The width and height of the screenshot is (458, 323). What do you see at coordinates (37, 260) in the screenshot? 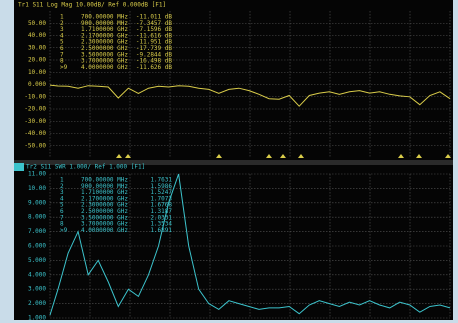
I see `y-tick-label: 5.000` at bounding box center [37, 260].